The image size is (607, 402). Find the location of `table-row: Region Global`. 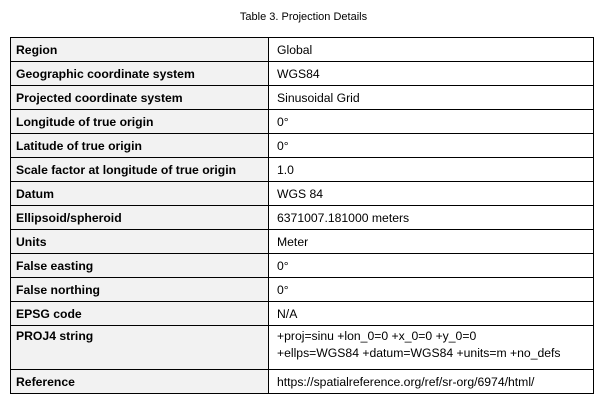

table-row: Region Global is located at coordinates (302, 49).